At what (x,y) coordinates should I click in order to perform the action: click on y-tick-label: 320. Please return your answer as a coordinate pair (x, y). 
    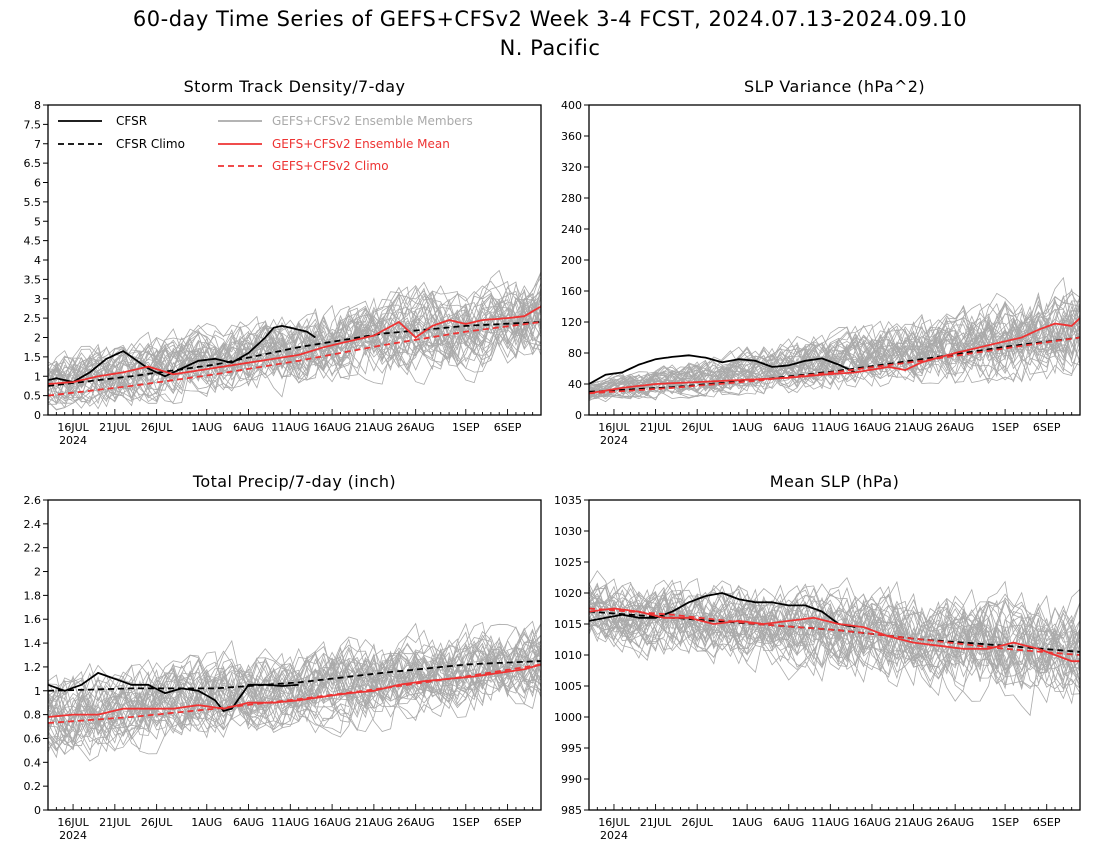
    Looking at the image, I should click on (571, 167).